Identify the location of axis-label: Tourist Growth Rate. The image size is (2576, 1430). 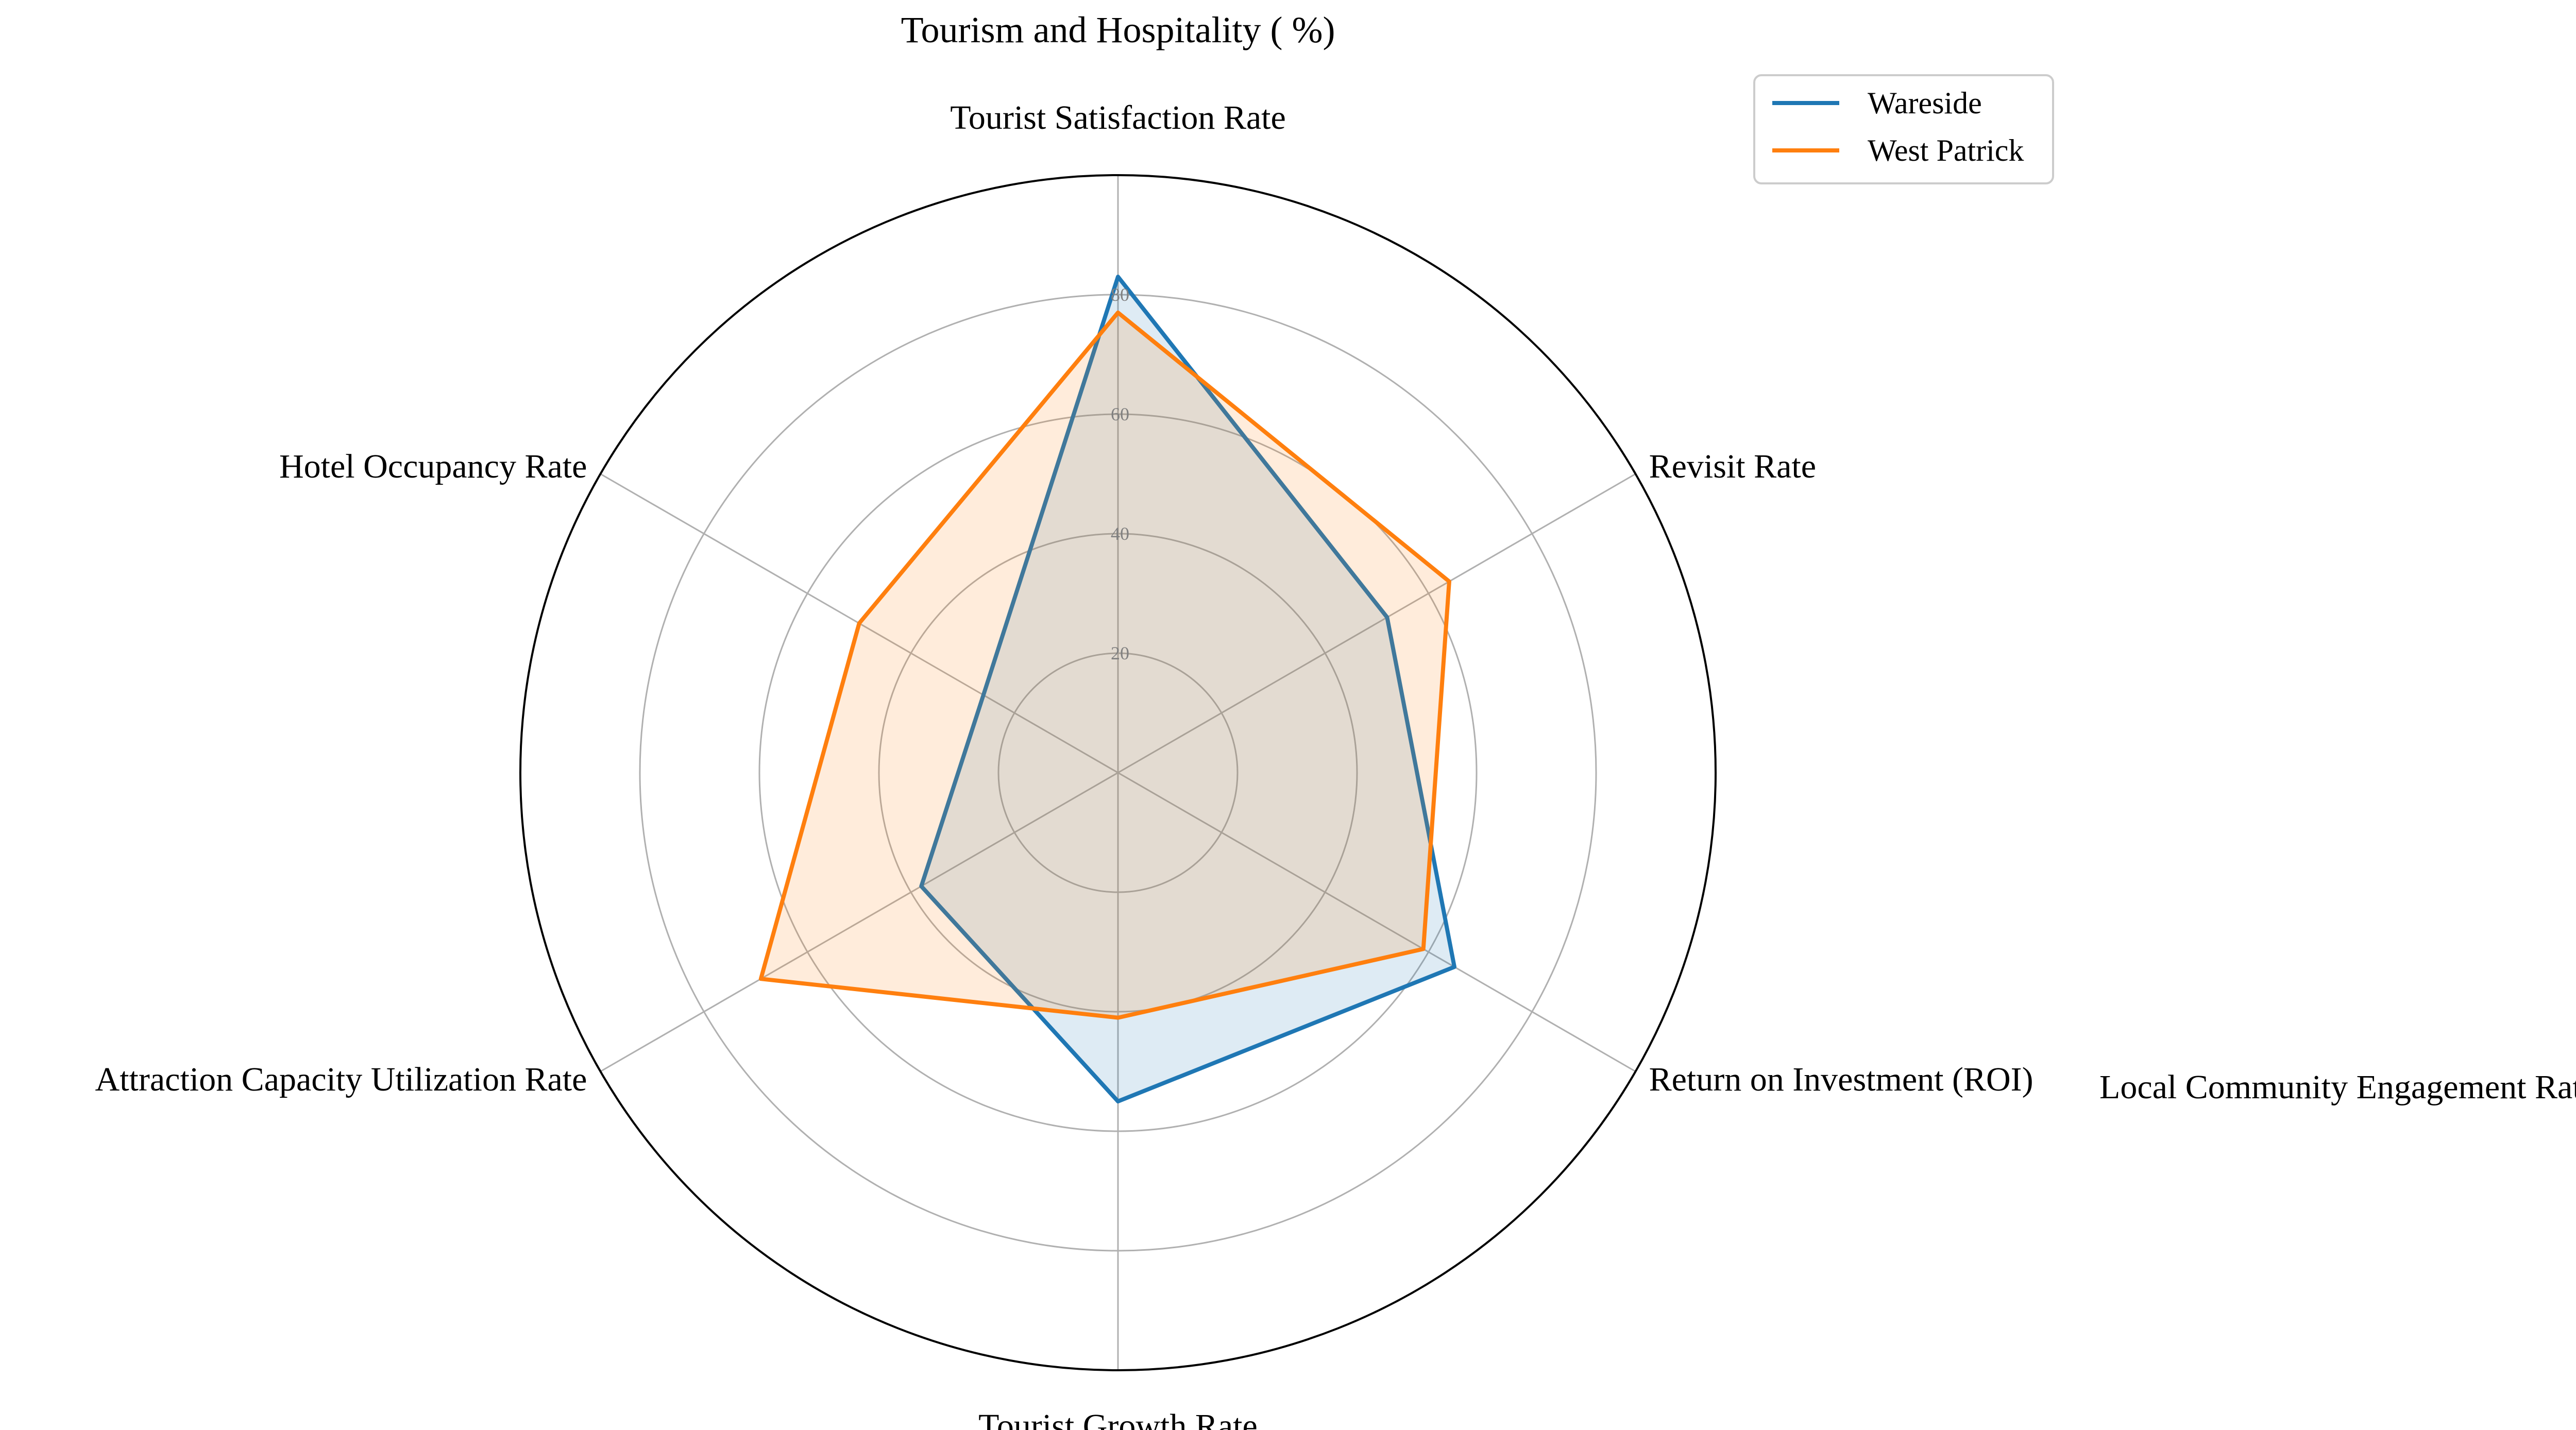
(1118, 1418).